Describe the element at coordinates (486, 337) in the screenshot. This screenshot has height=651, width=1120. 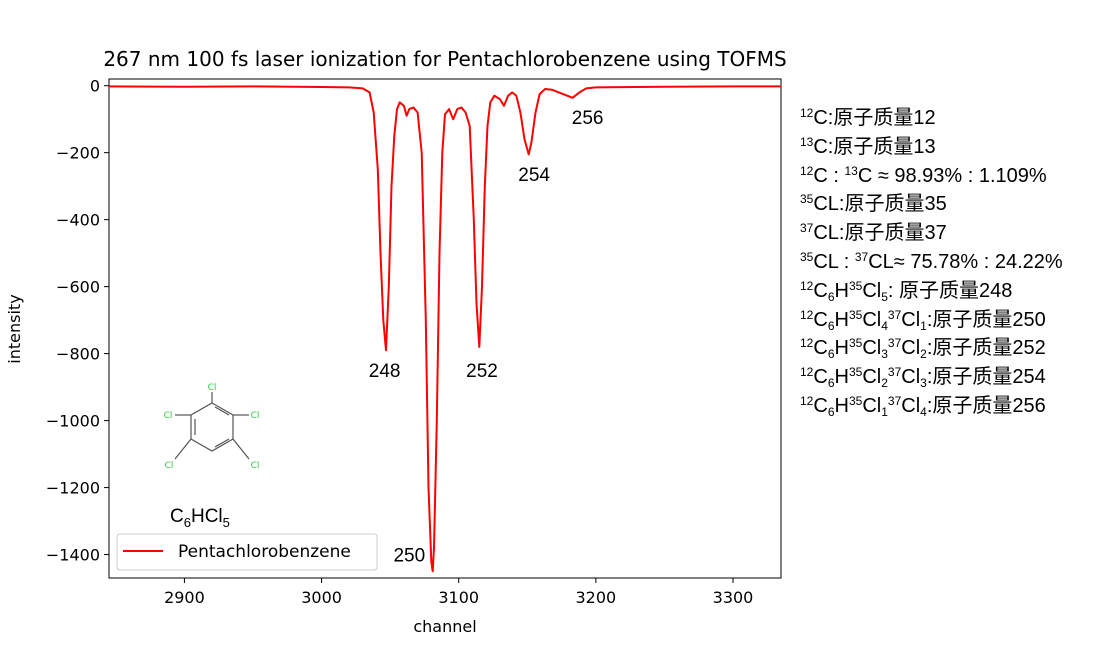
I see `peak-labels: 248 250 252 254 256` at that location.